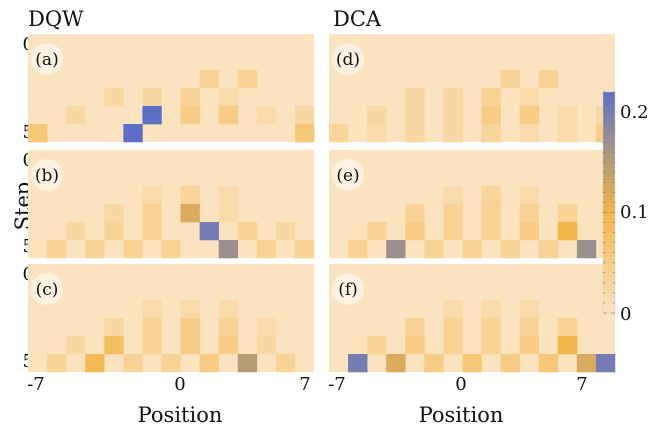 This screenshot has width=662, height=428. What do you see at coordinates (179, 384) in the screenshot?
I see `x-tick-left-zero: 0` at bounding box center [179, 384].